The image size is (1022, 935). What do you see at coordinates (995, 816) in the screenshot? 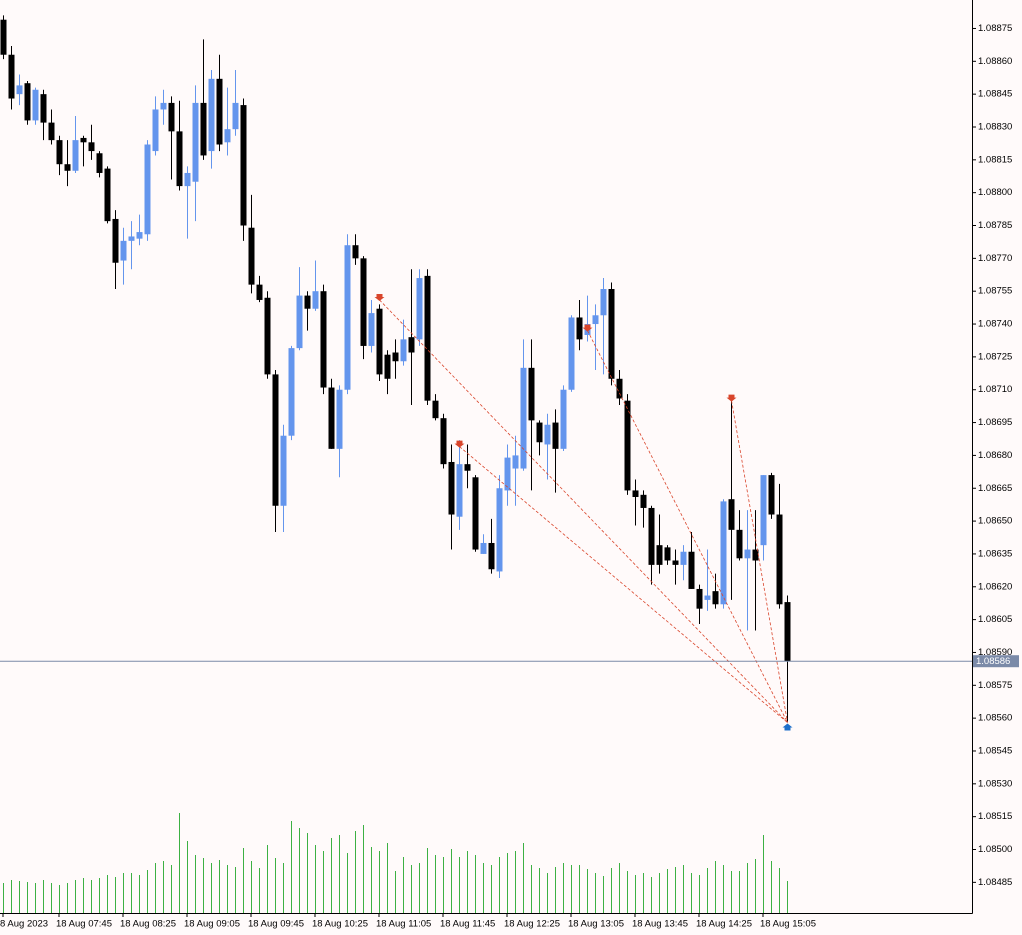
I see `y-tick-label: 1.08515` at bounding box center [995, 816].